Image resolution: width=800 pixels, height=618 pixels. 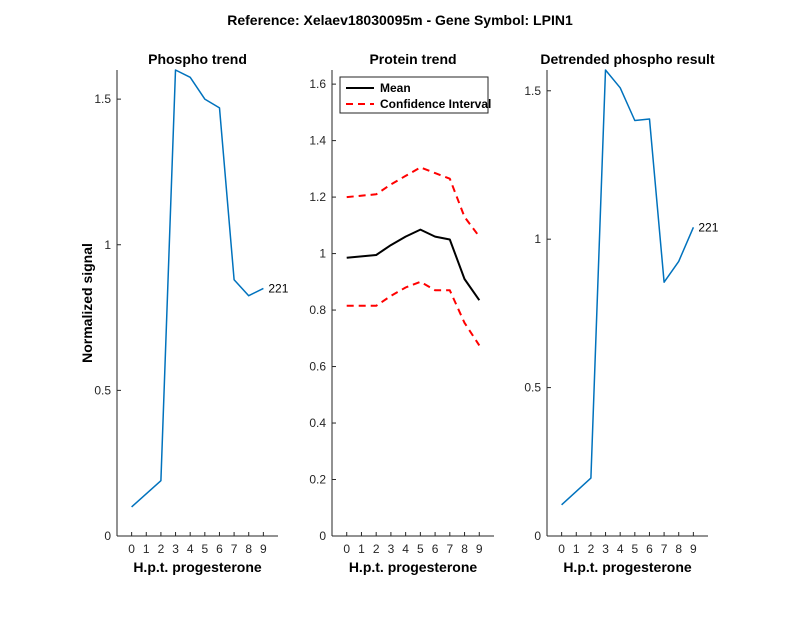 What do you see at coordinates (317, 141) in the screenshot?
I see `y-tick-label: 1.4` at bounding box center [317, 141].